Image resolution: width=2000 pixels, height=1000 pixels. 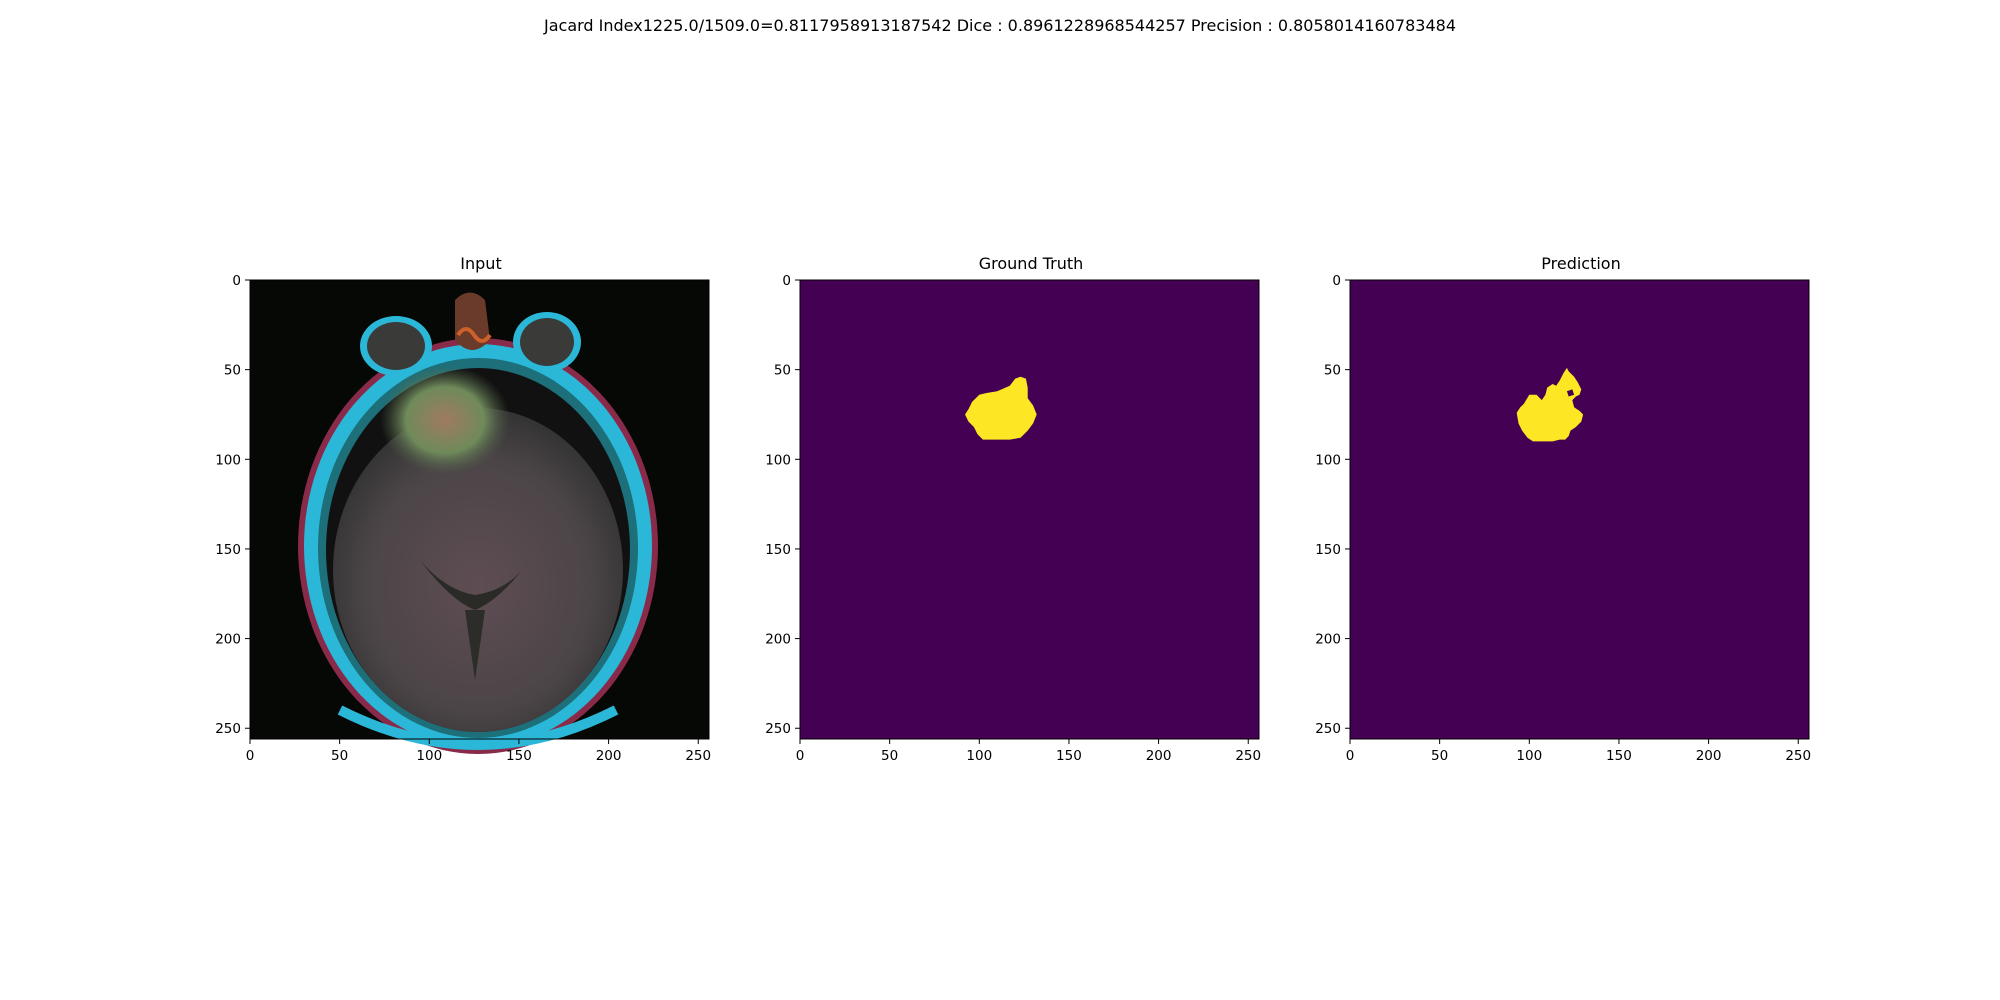 What do you see at coordinates (782, 505) in the screenshot?
I see `ground-truth-y-ticks: 0 50 100 150 200 250` at bounding box center [782, 505].